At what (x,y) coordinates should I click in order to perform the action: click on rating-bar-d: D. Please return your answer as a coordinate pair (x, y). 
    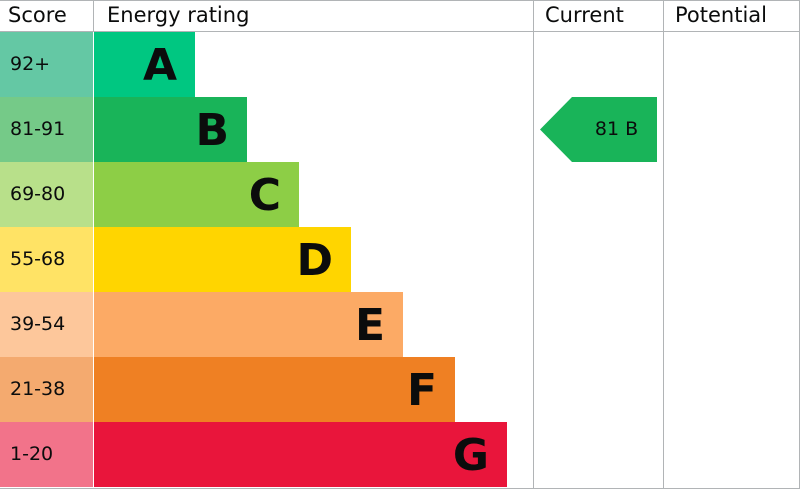
    Looking at the image, I should click on (222, 259).